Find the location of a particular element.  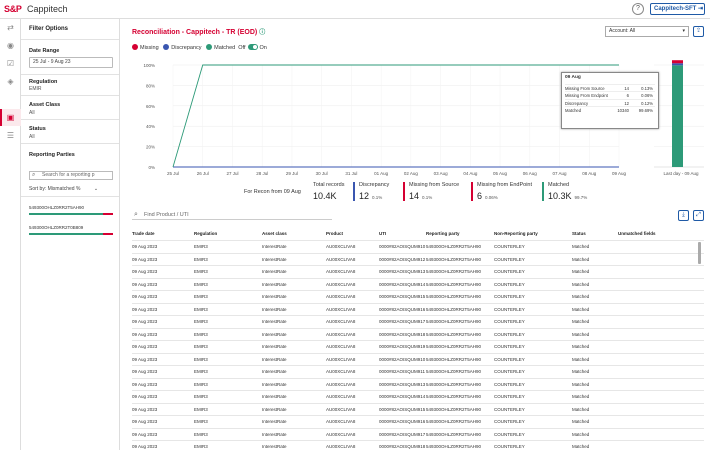

expand-button: ⤢ is located at coordinates (698, 215).